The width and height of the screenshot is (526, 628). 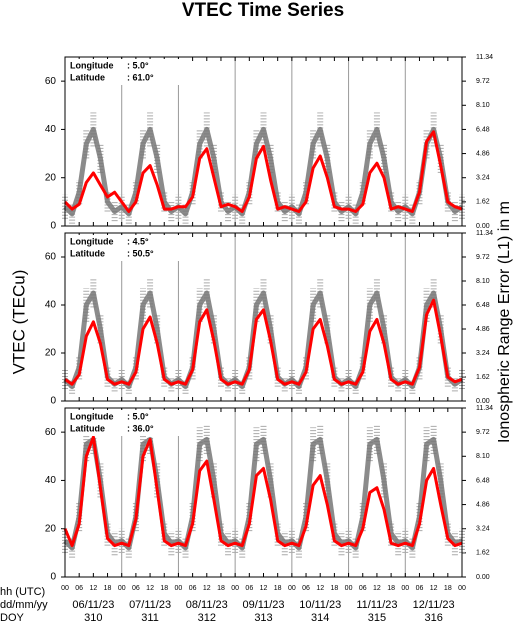 I want to click on y2-axis-label: Ionospheric Range Error (L1) in m, so click(x=504, y=322).